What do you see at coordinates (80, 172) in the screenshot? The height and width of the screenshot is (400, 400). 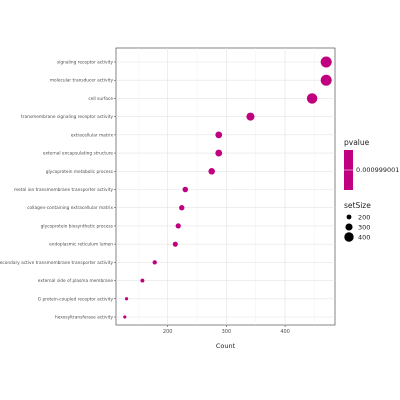 I see `category-label: glycoprotein metabolic process` at bounding box center [80, 172].